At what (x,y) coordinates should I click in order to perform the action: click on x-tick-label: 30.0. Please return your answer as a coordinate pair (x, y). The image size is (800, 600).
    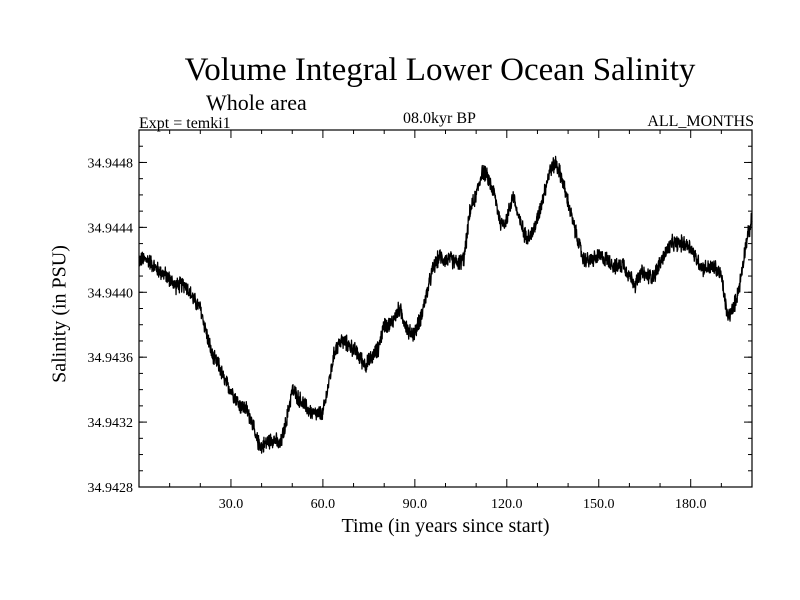
    Looking at the image, I should click on (231, 504).